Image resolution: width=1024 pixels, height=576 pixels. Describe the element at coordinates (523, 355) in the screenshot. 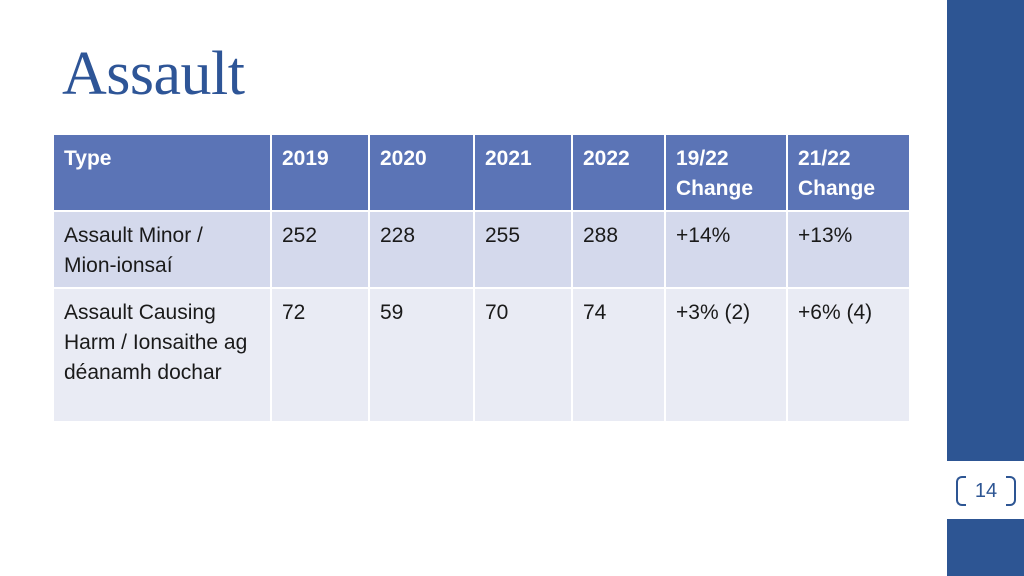

I see `cell-2021: 70` at that location.